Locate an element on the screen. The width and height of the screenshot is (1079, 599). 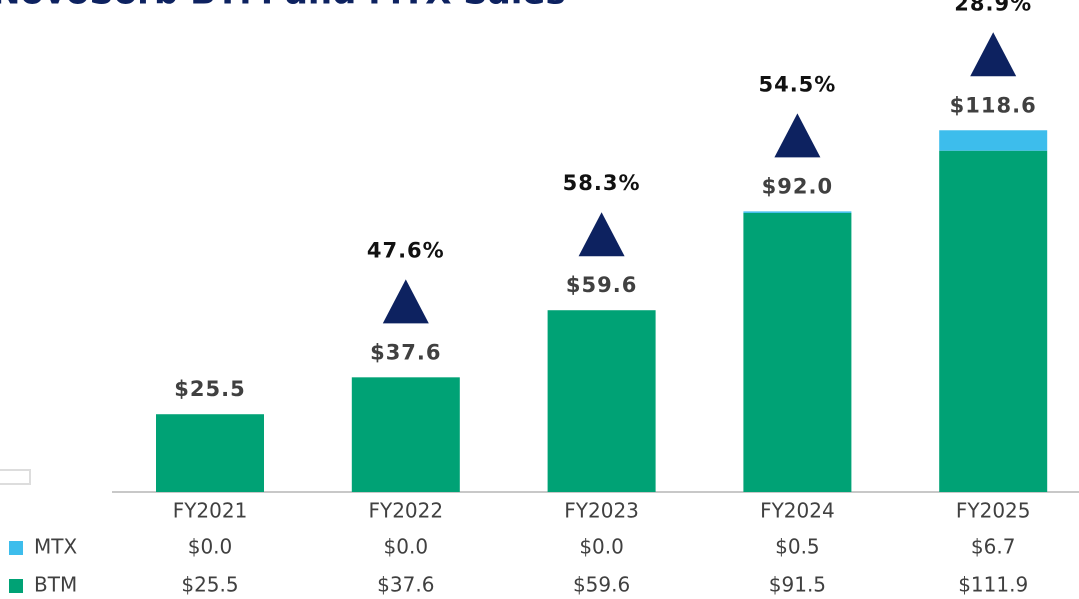
table-value: $0.5 is located at coordinates (797, 547).